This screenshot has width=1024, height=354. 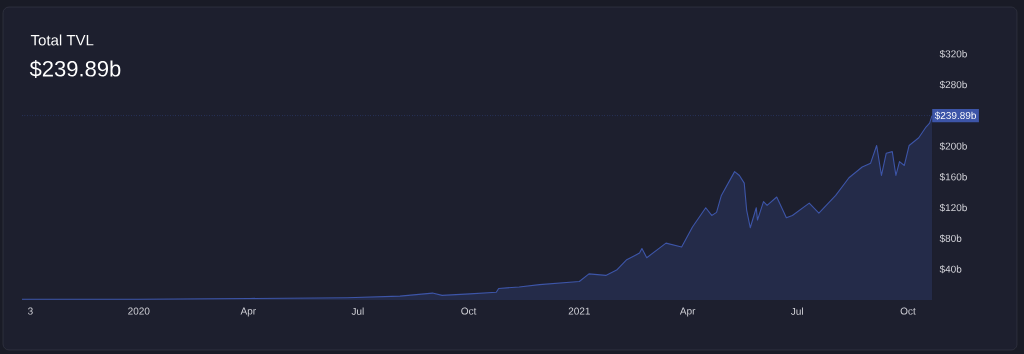 I want to click on x-tick-label: 2021, so click(x=579, y=311).